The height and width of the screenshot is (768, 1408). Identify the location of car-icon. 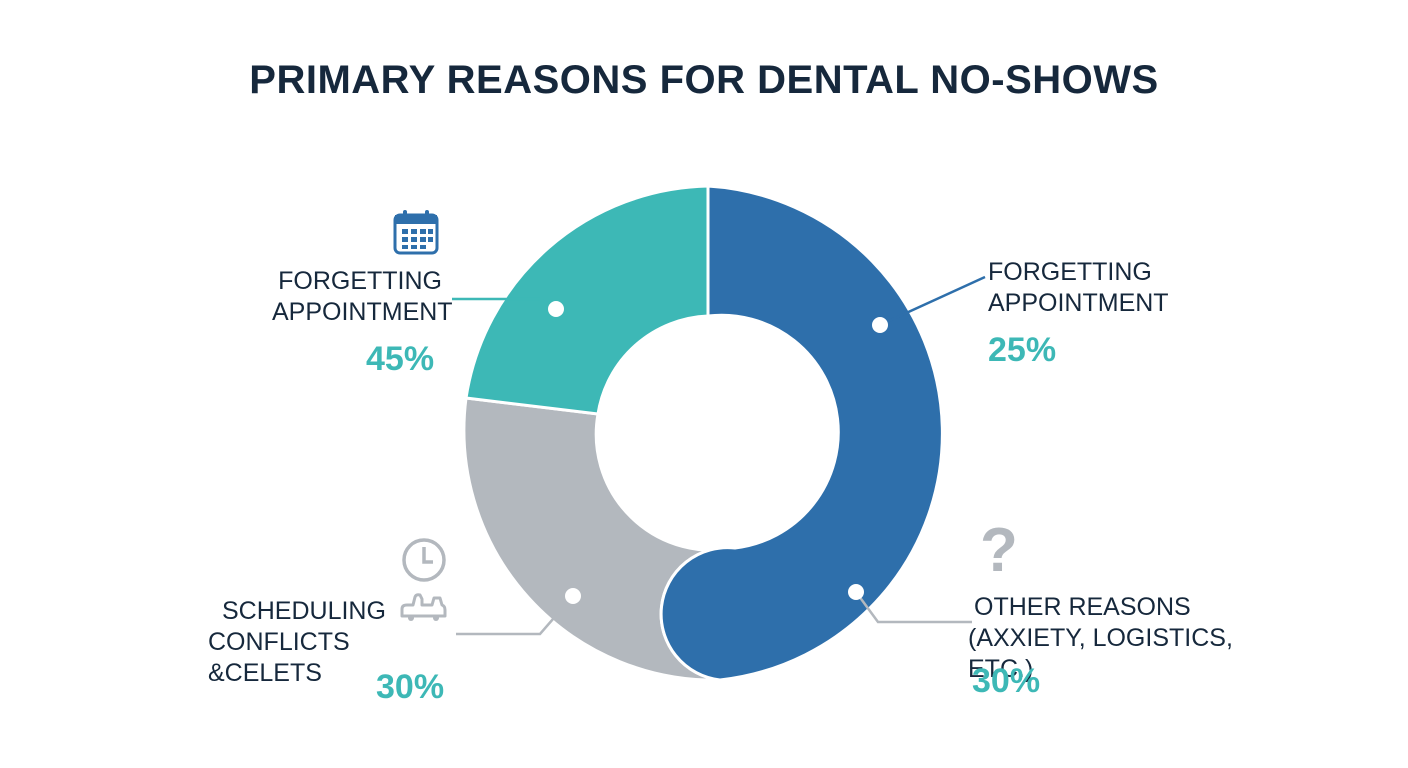
(423, 607).